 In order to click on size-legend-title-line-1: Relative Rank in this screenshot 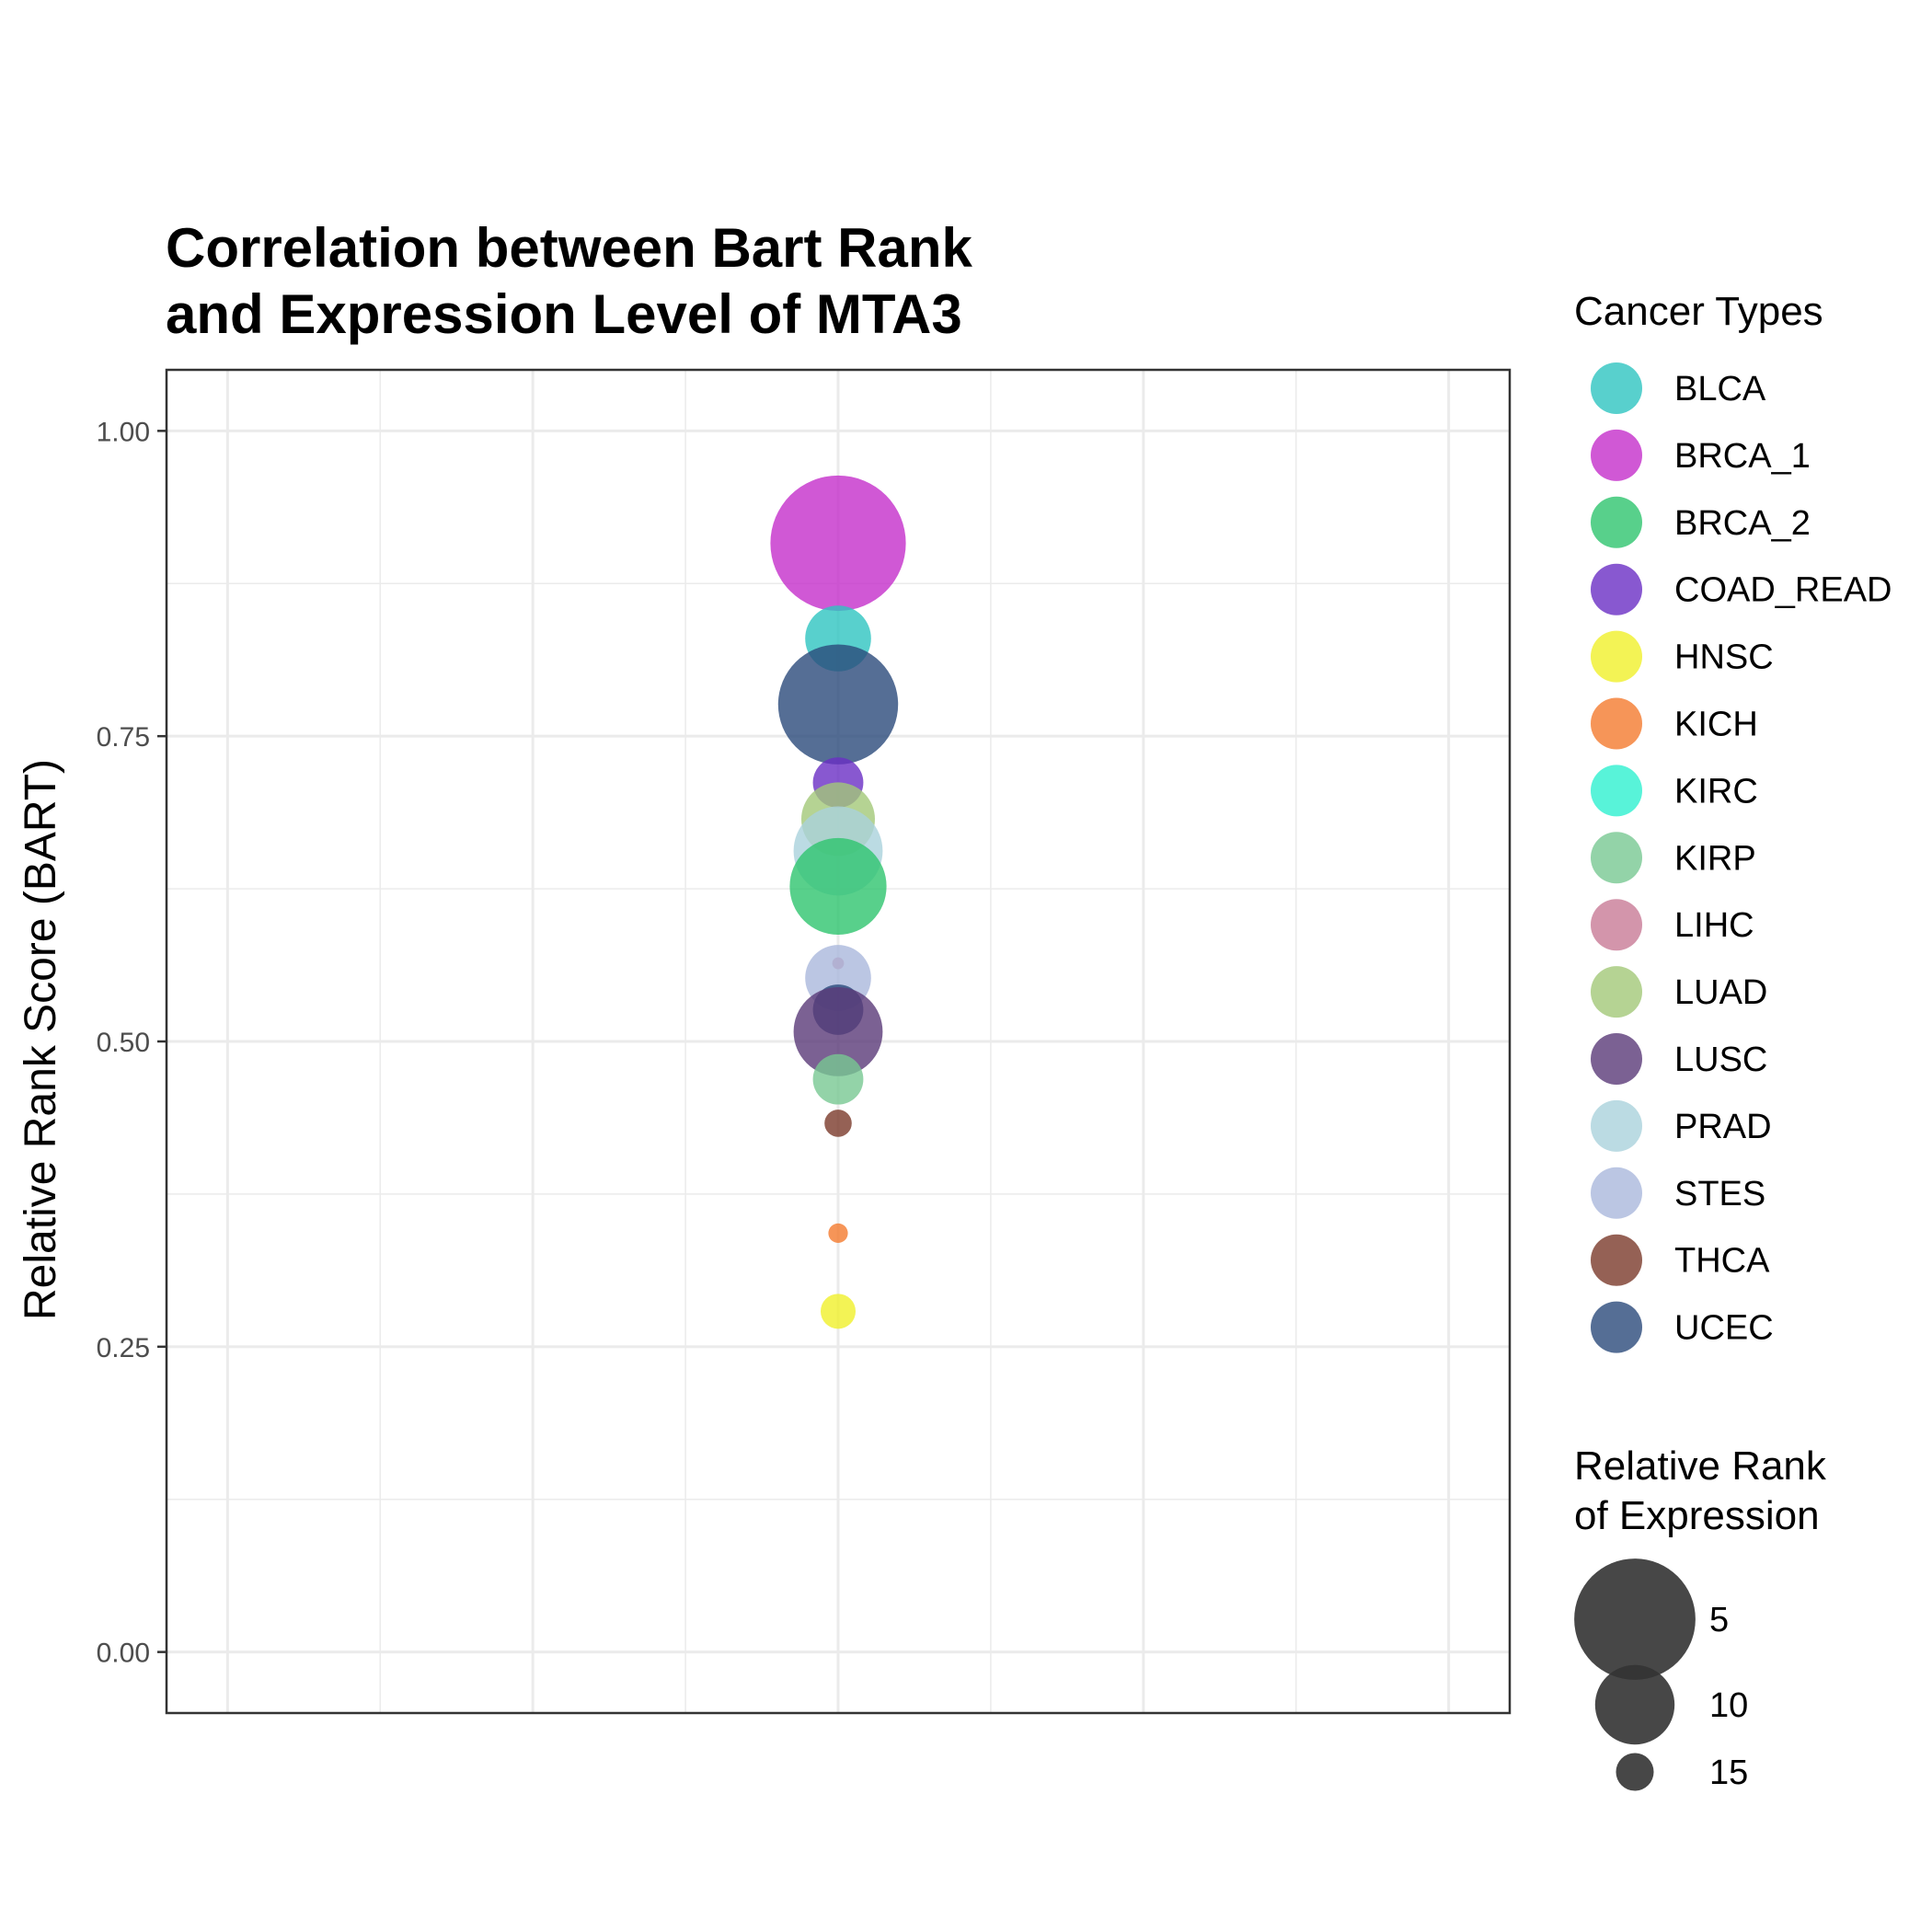, I will do `click(1700, 1466)`.